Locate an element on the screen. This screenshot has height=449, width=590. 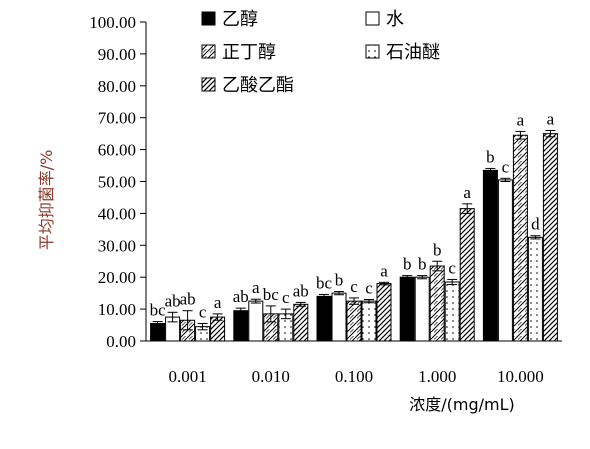
legend-label: 正丁醇 is located at coordinates (249, 52).